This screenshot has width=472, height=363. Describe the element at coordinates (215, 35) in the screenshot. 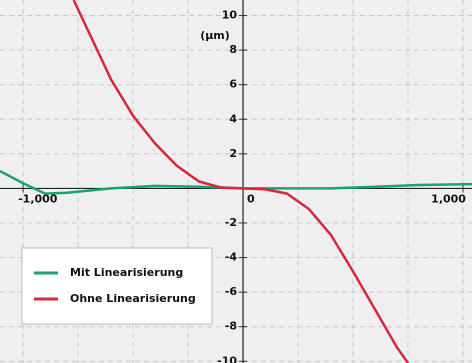

I see `y-axis-label: (μm)` at that location.